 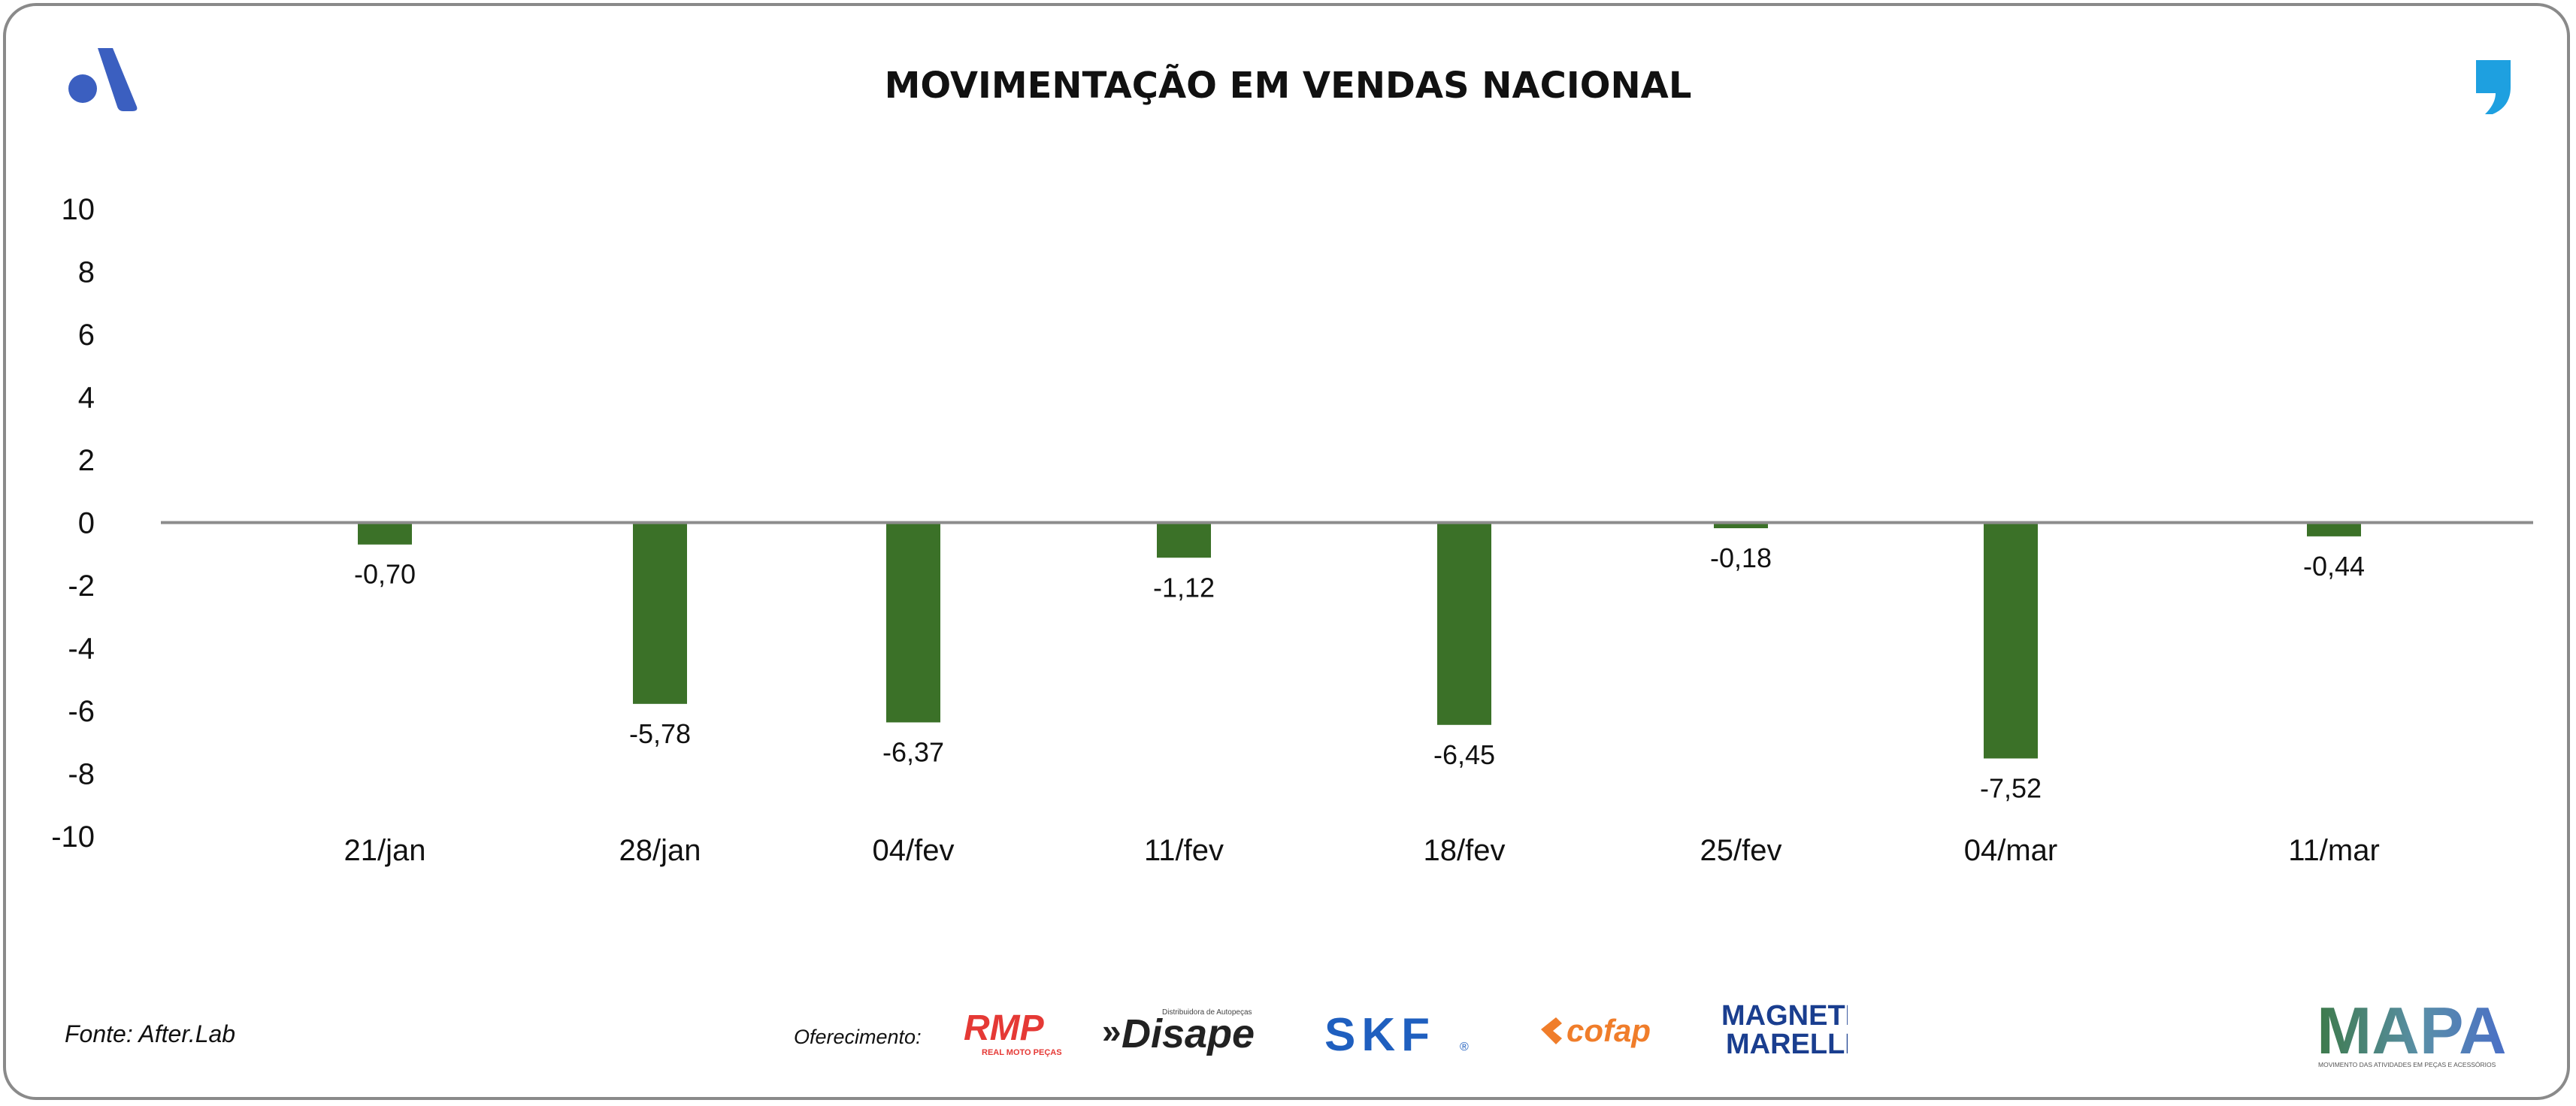 I want to click on cofap-logo-text: cofap, so click(x=1608, y=1030).